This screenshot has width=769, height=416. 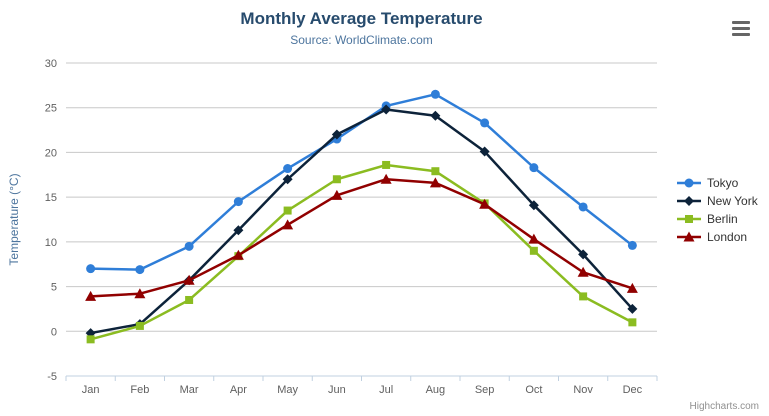 What do you see at coordinates (583, 390) in the screenshot?
I see `x-axis-label: Nov` at bounding box center [583, 390].